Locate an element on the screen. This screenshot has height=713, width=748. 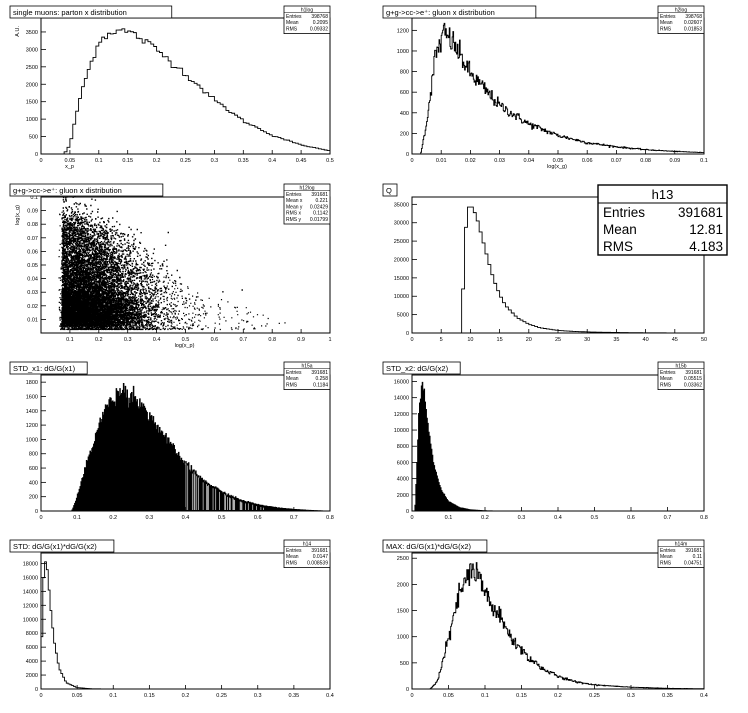
y-tick-label: 1500 is located at coordinates (403, 612).